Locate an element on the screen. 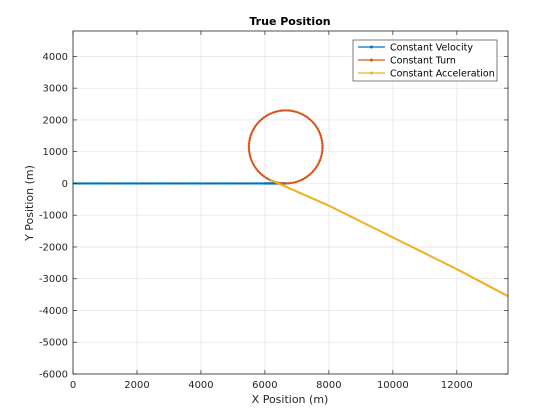 This screenshot has height=420, width=560. y-tick-label: 1000 is located at coordinates (55, 152).